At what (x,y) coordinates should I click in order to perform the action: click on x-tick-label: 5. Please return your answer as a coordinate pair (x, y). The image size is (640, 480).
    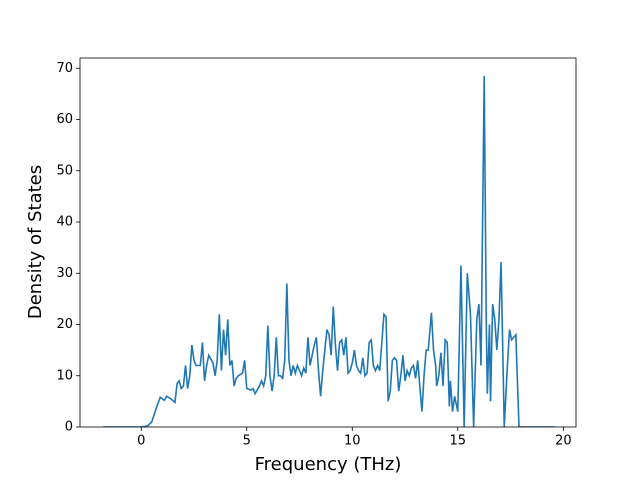
    Looking at the image, I should click on (247, 441).